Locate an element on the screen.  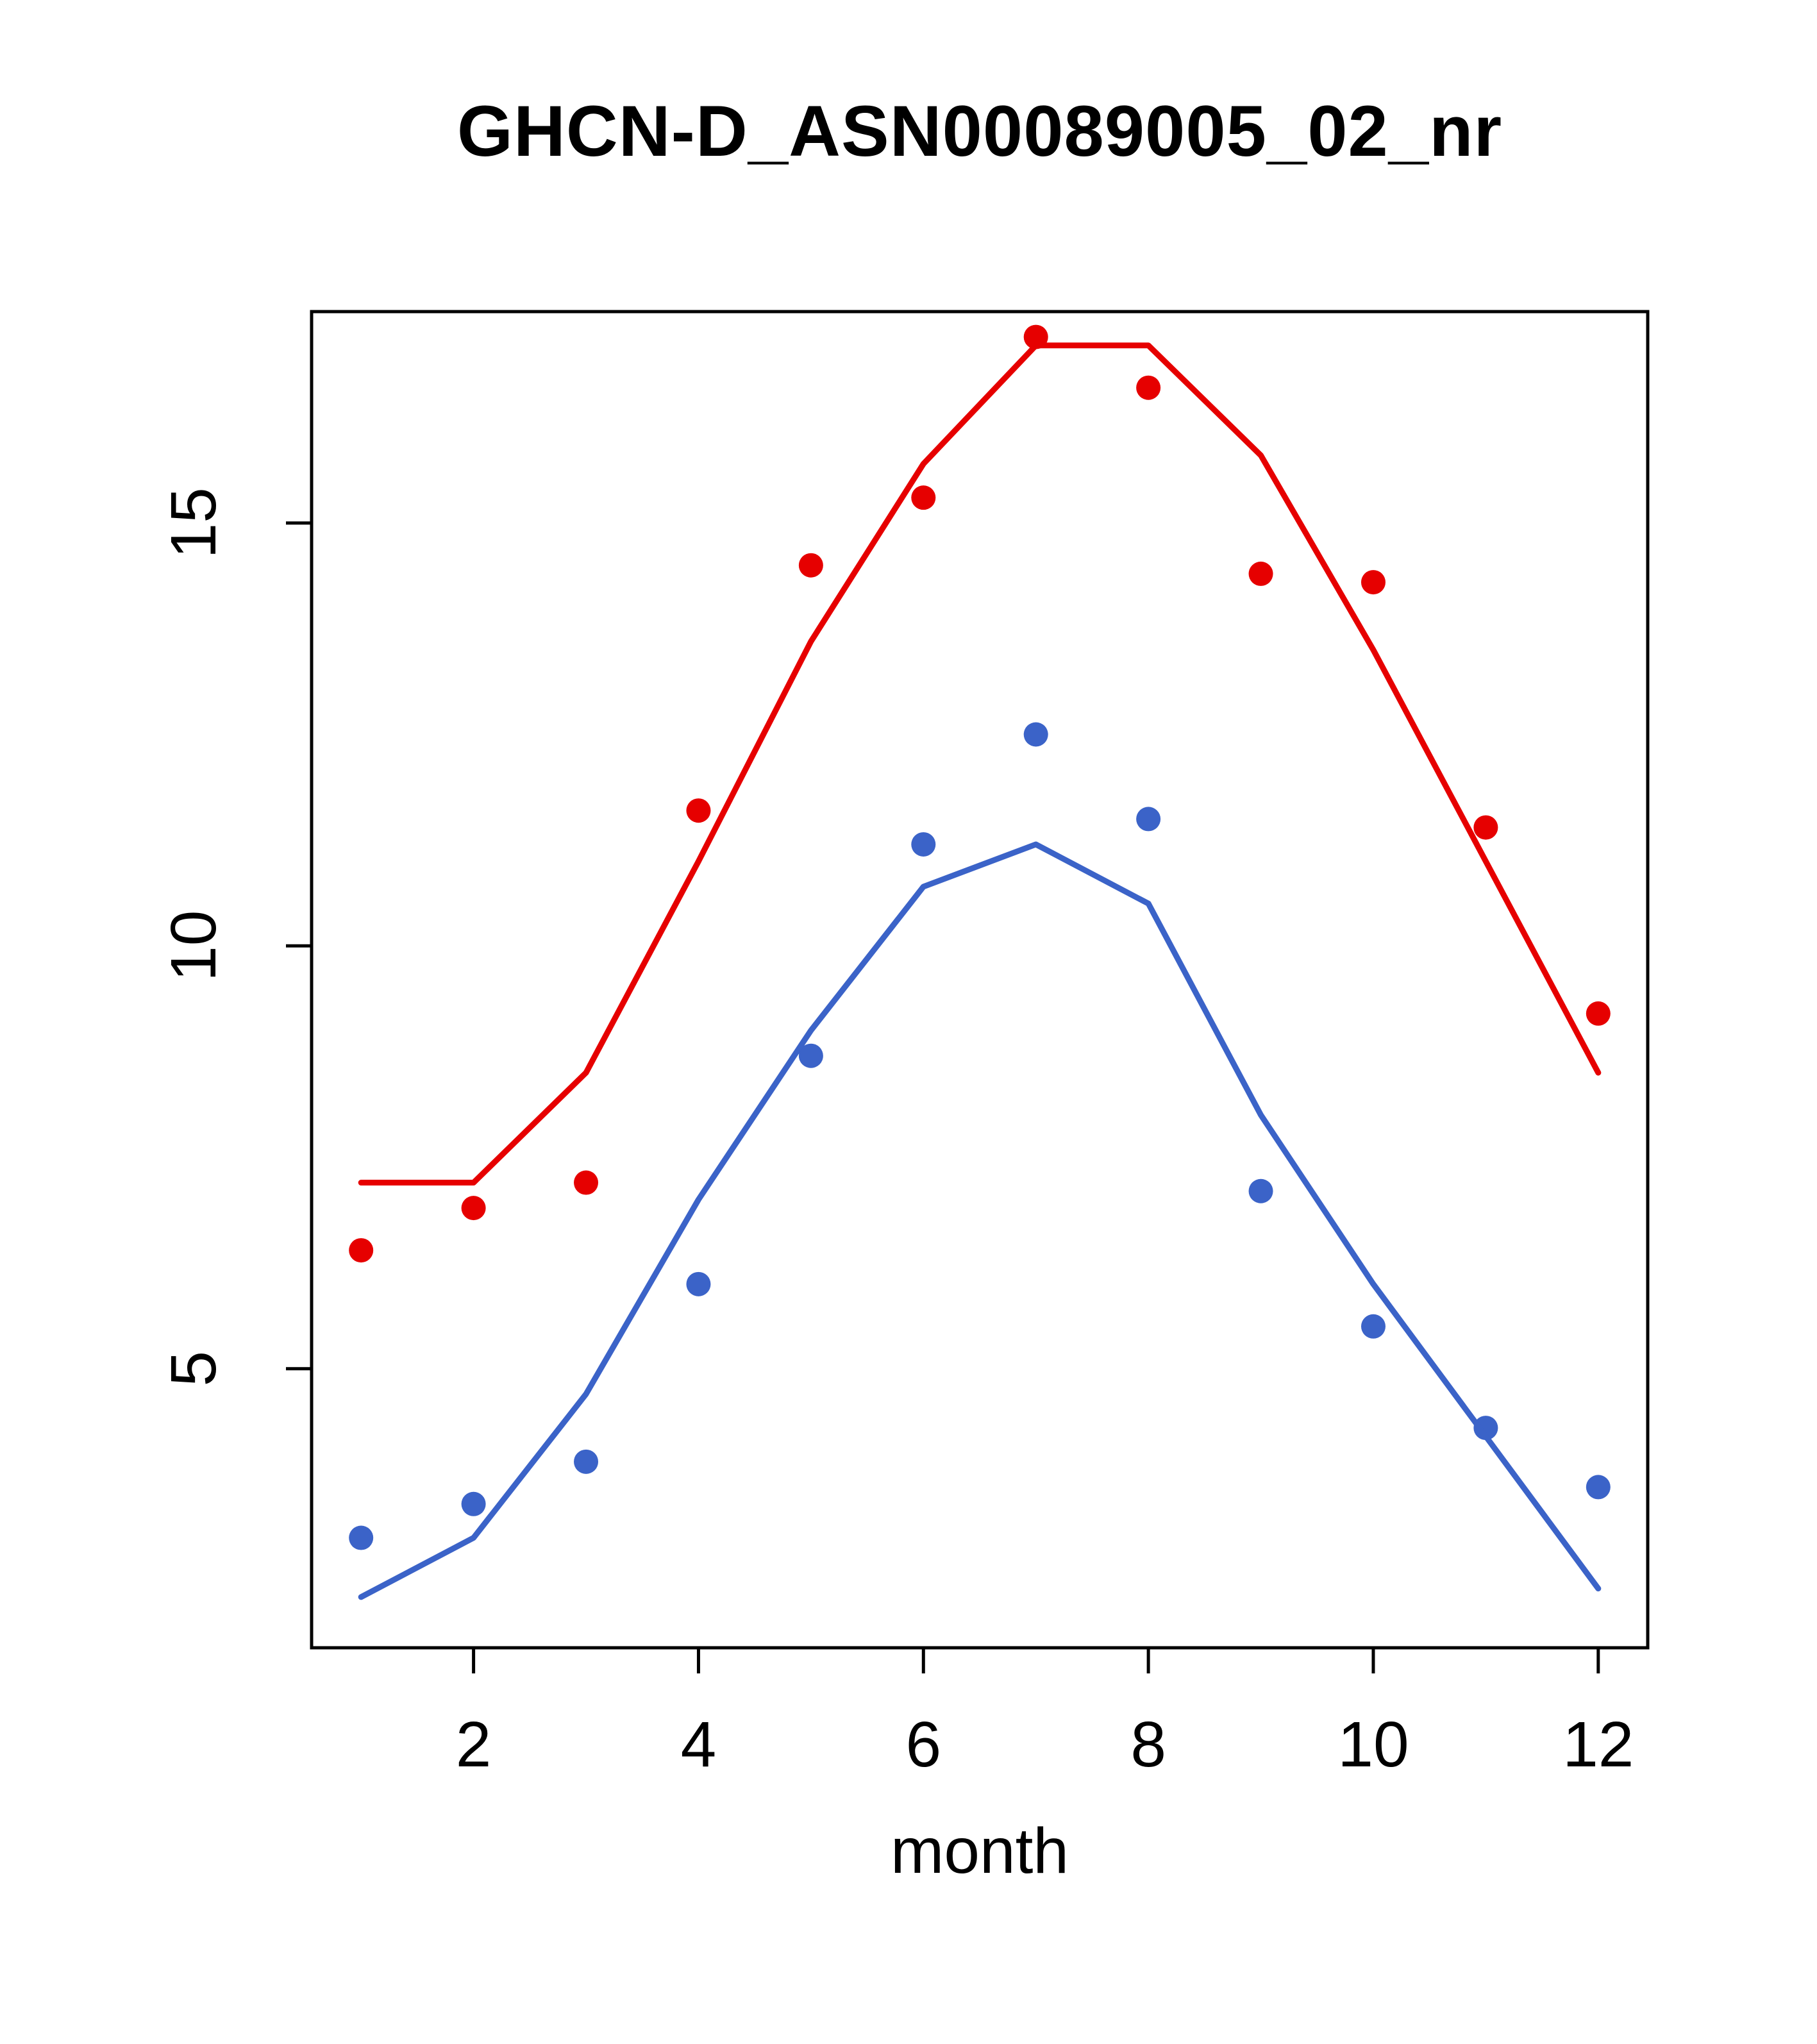
x-tick-label: 12 is located at coordinates (1598, 1744).